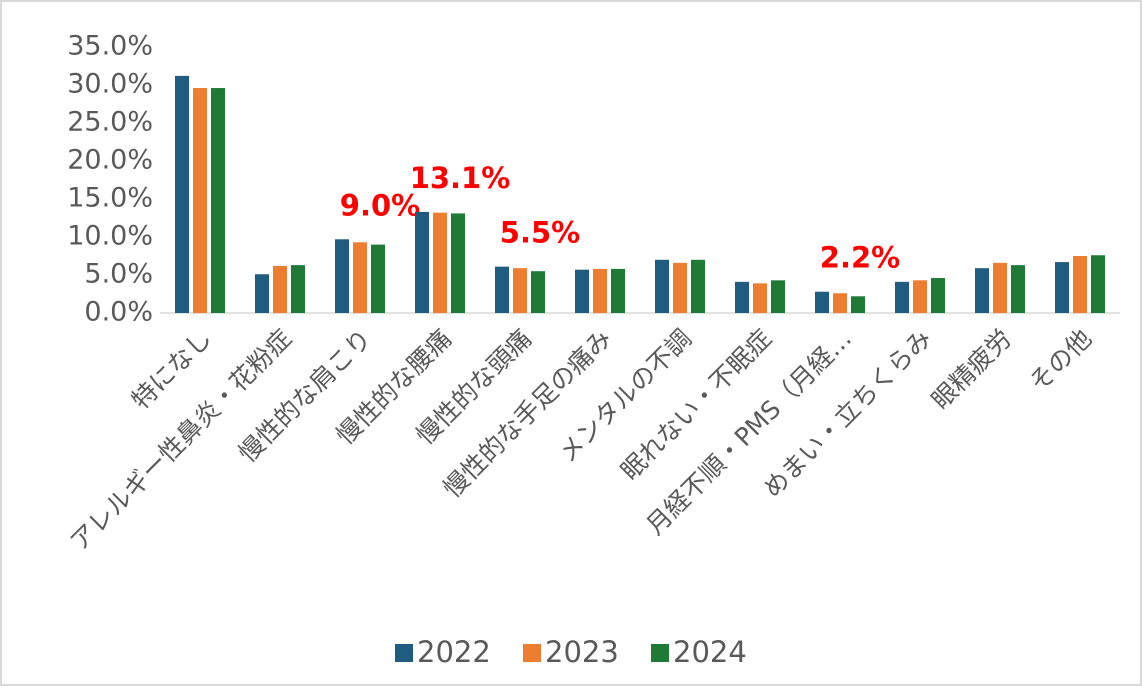 Image resolution: width=1142 pixels, height=686 pixels. Describe the element at coordinates (110, 46) in the screenshot. I see `y-tick-label: 35.0%` at that location.